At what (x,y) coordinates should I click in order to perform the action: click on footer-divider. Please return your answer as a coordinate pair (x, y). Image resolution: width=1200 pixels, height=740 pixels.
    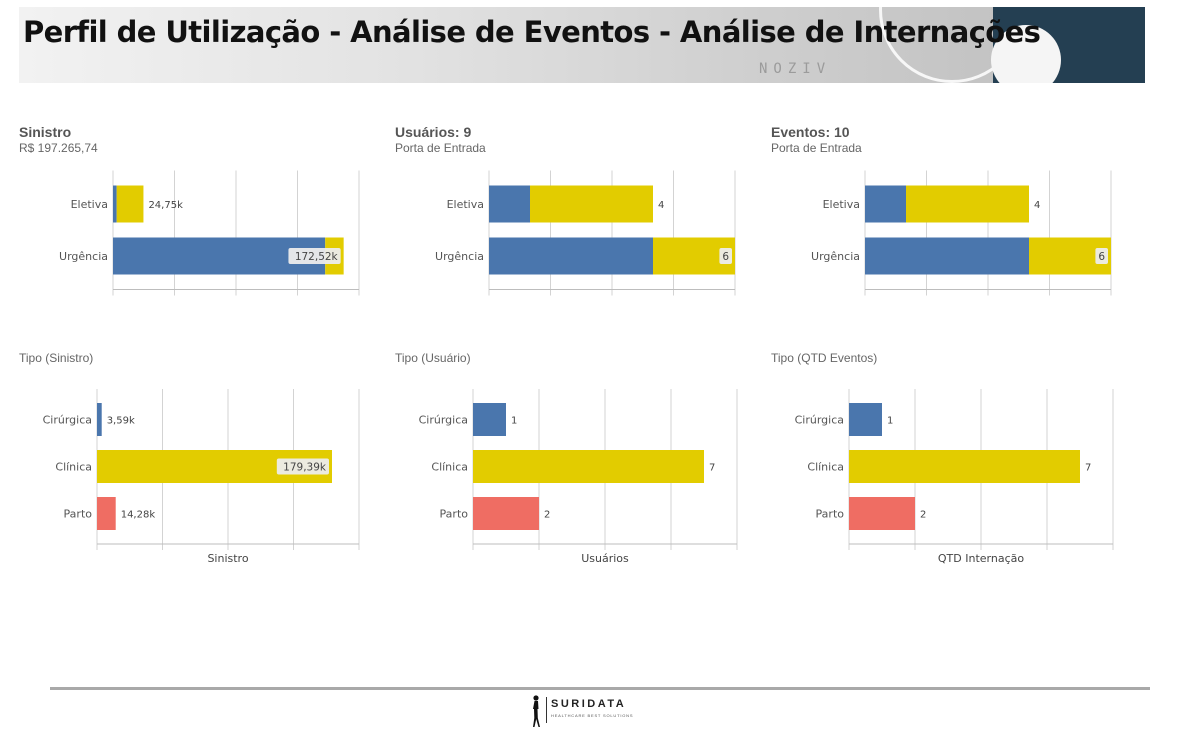
    Looking at the image, I should click on (600, 688).